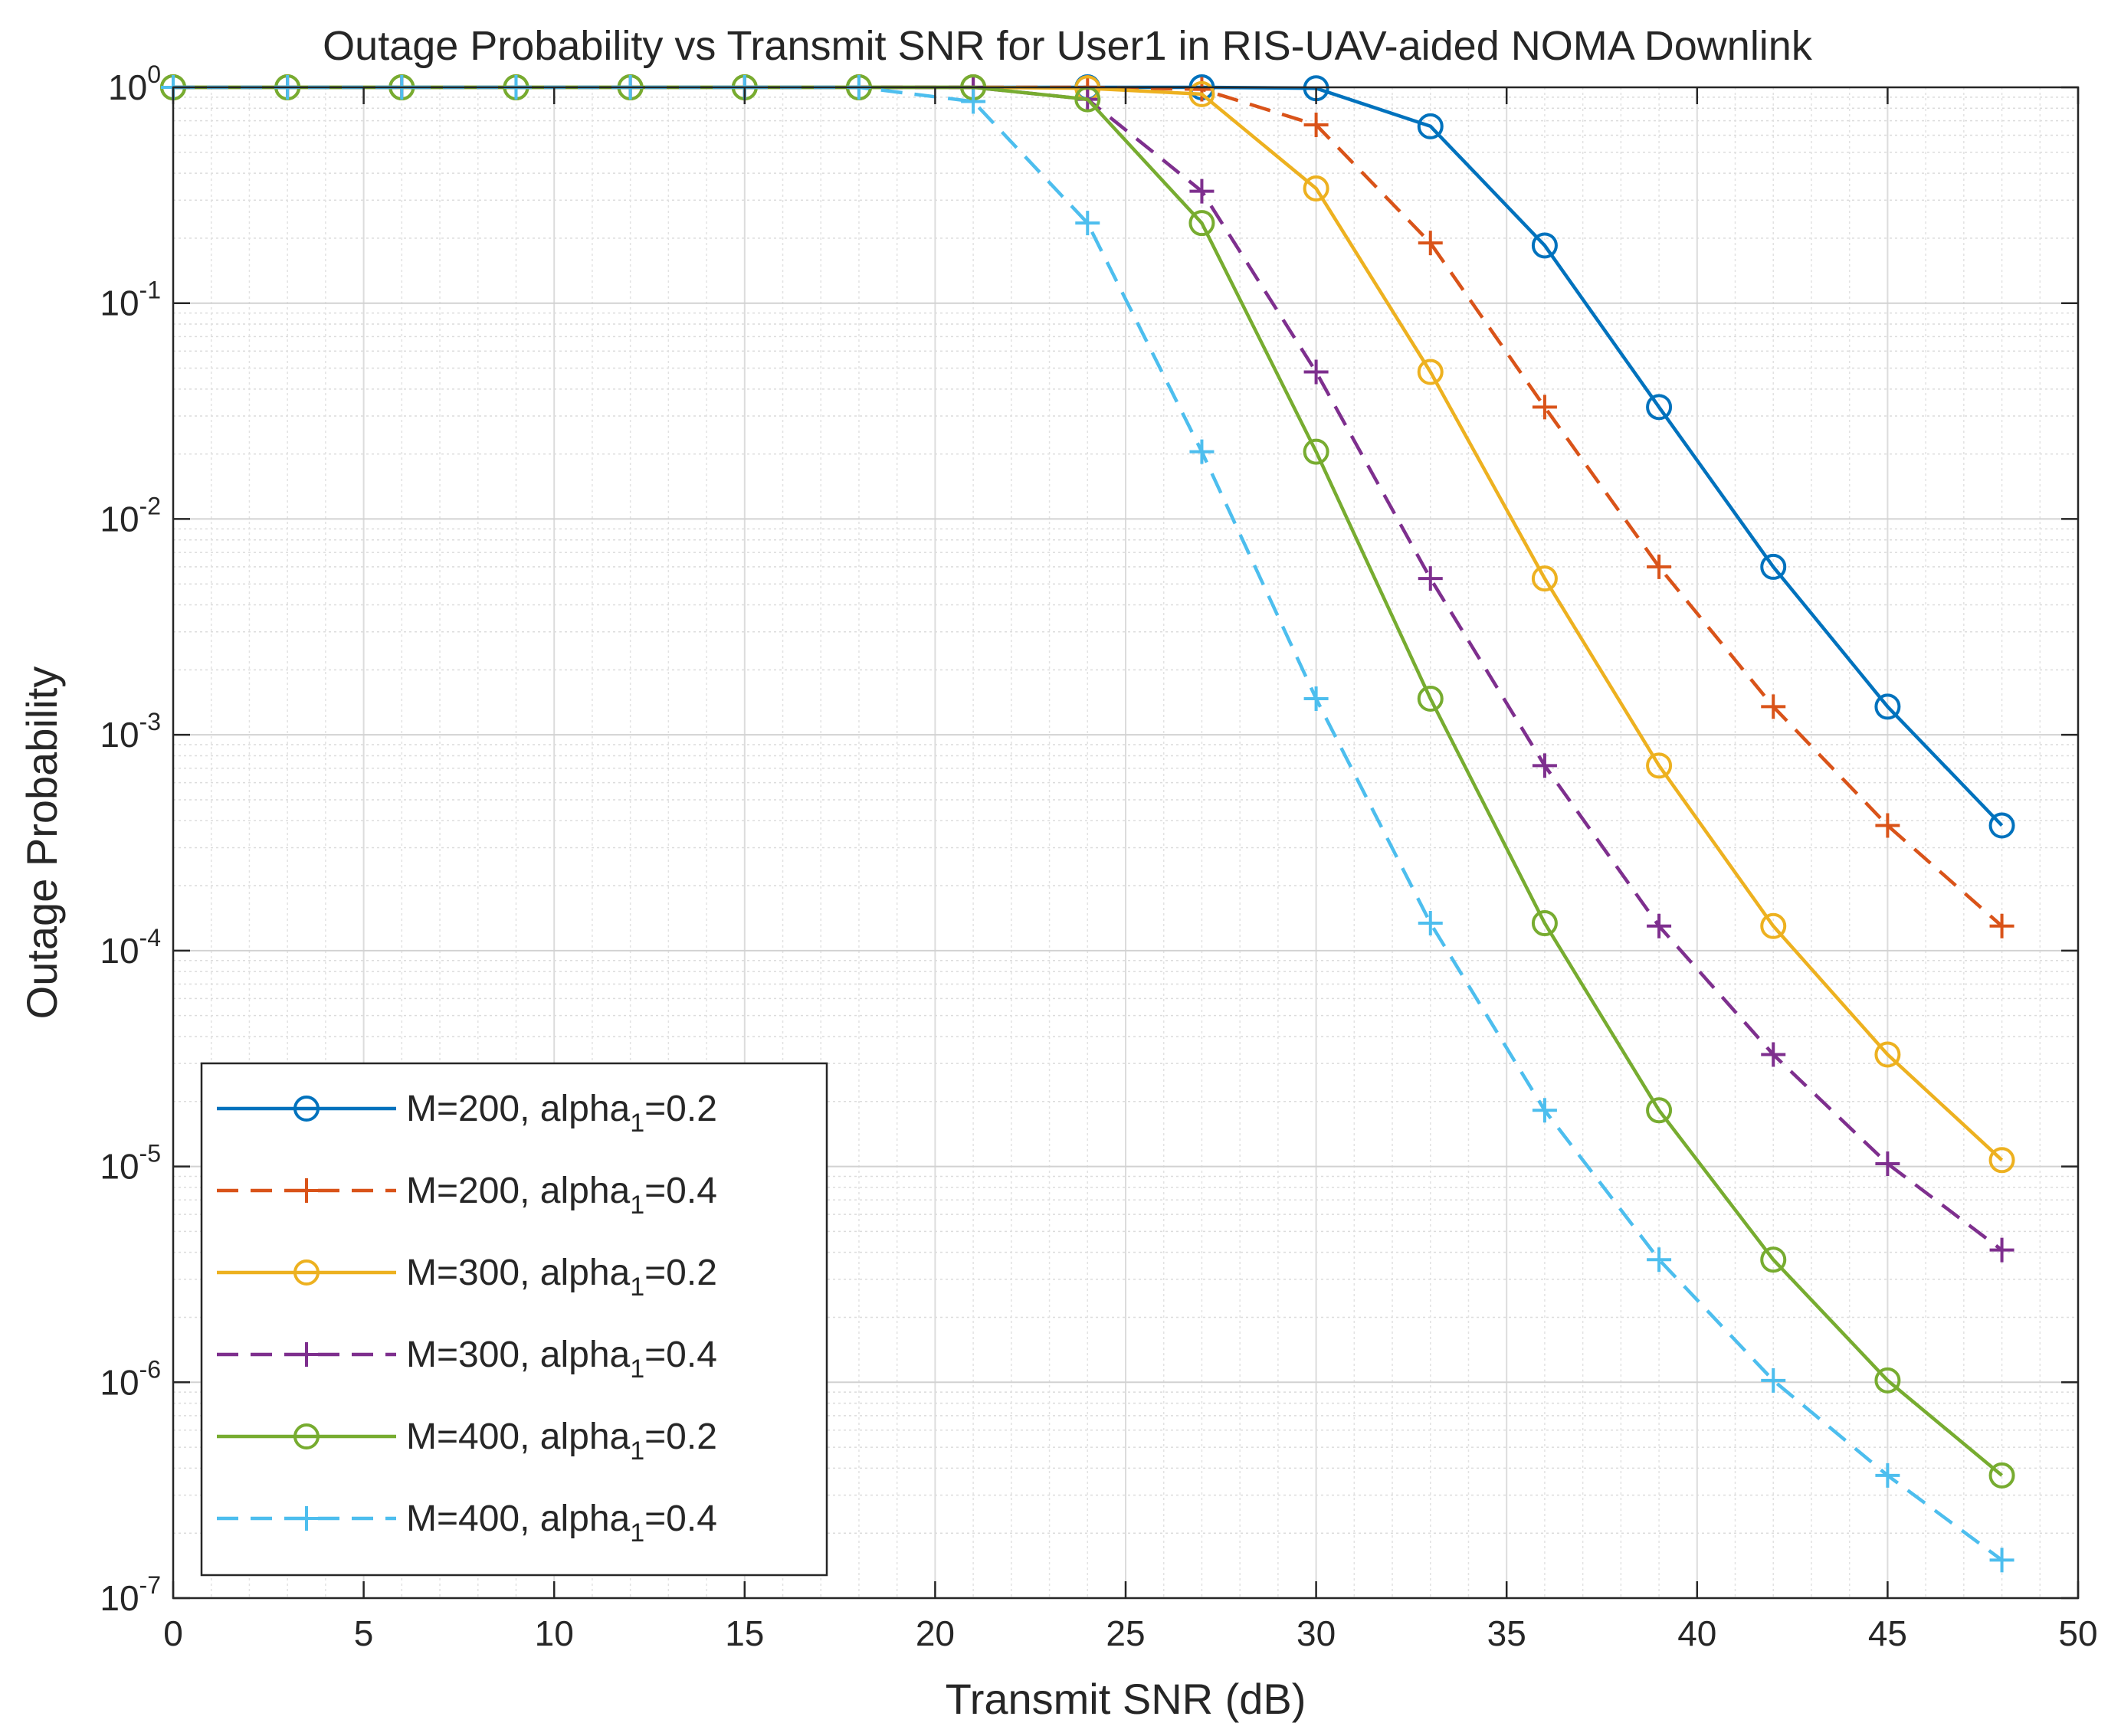 This screenshot has width=2121, height=1736. I want to click on x-tick-label: 45, so click(1888, 1633).